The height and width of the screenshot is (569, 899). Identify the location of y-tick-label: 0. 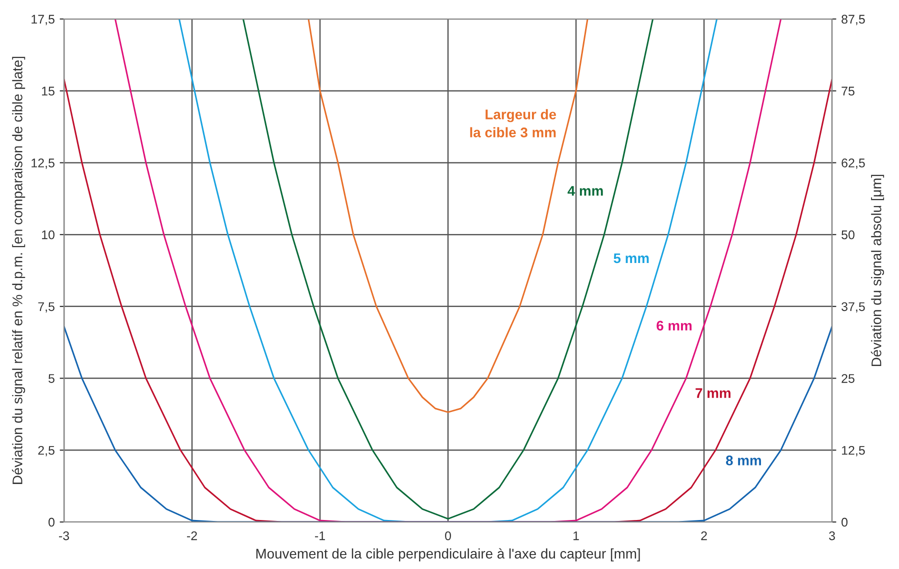
(51, 522).